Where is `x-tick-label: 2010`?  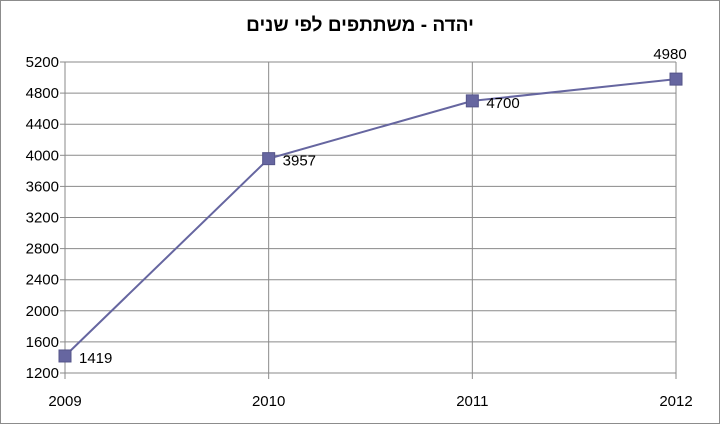 x-tick-label: 2010 is located at coordinates (268, 401).